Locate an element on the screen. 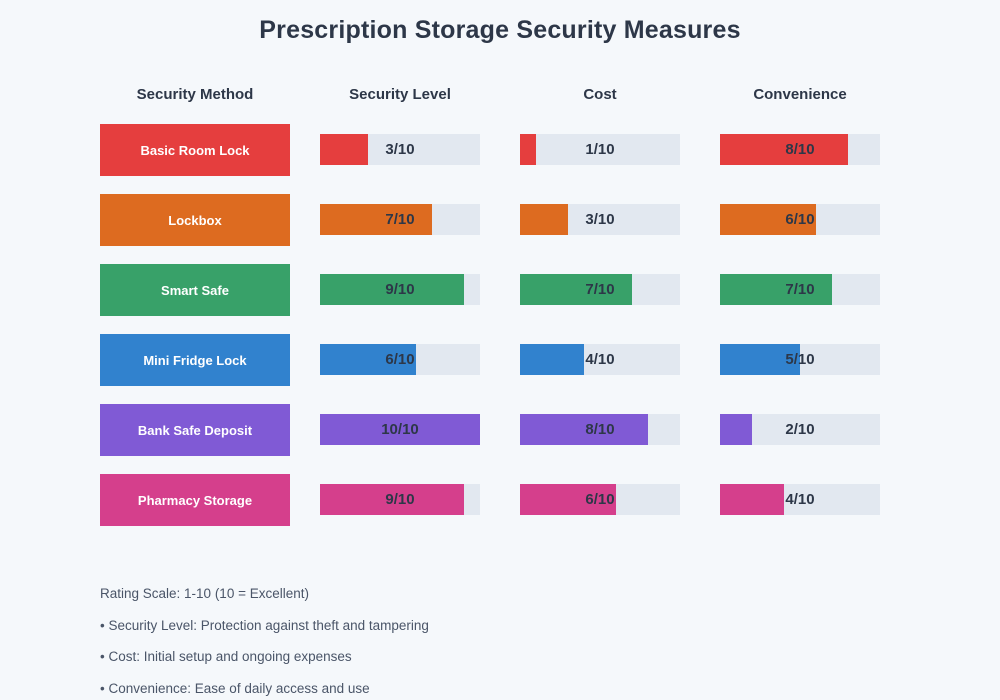 The width and height of the screenshot is (1000, 700). method-card: Smart Safe is located at coordinates (195, 290).